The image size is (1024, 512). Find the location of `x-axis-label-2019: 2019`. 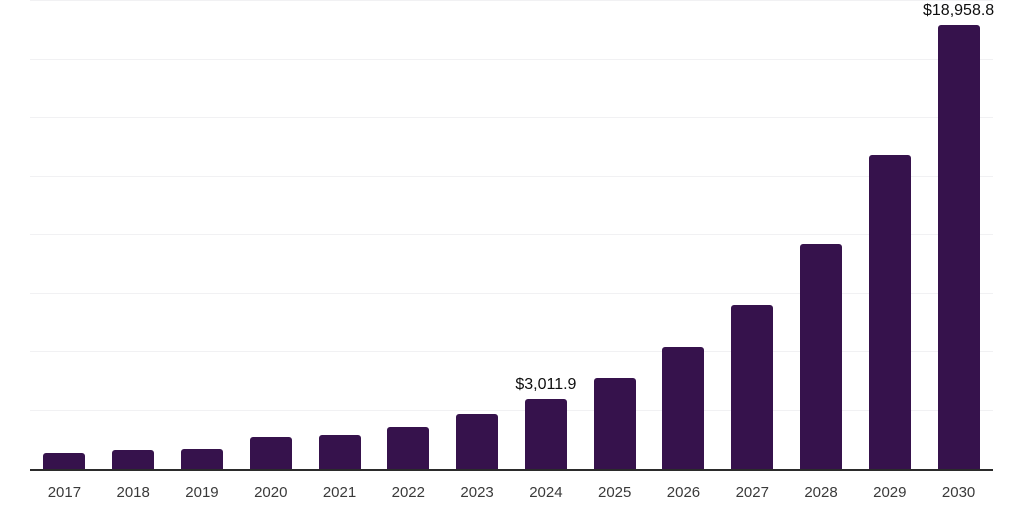

x-axis-label-2019: 2019 is located at coordinates (202, 492).